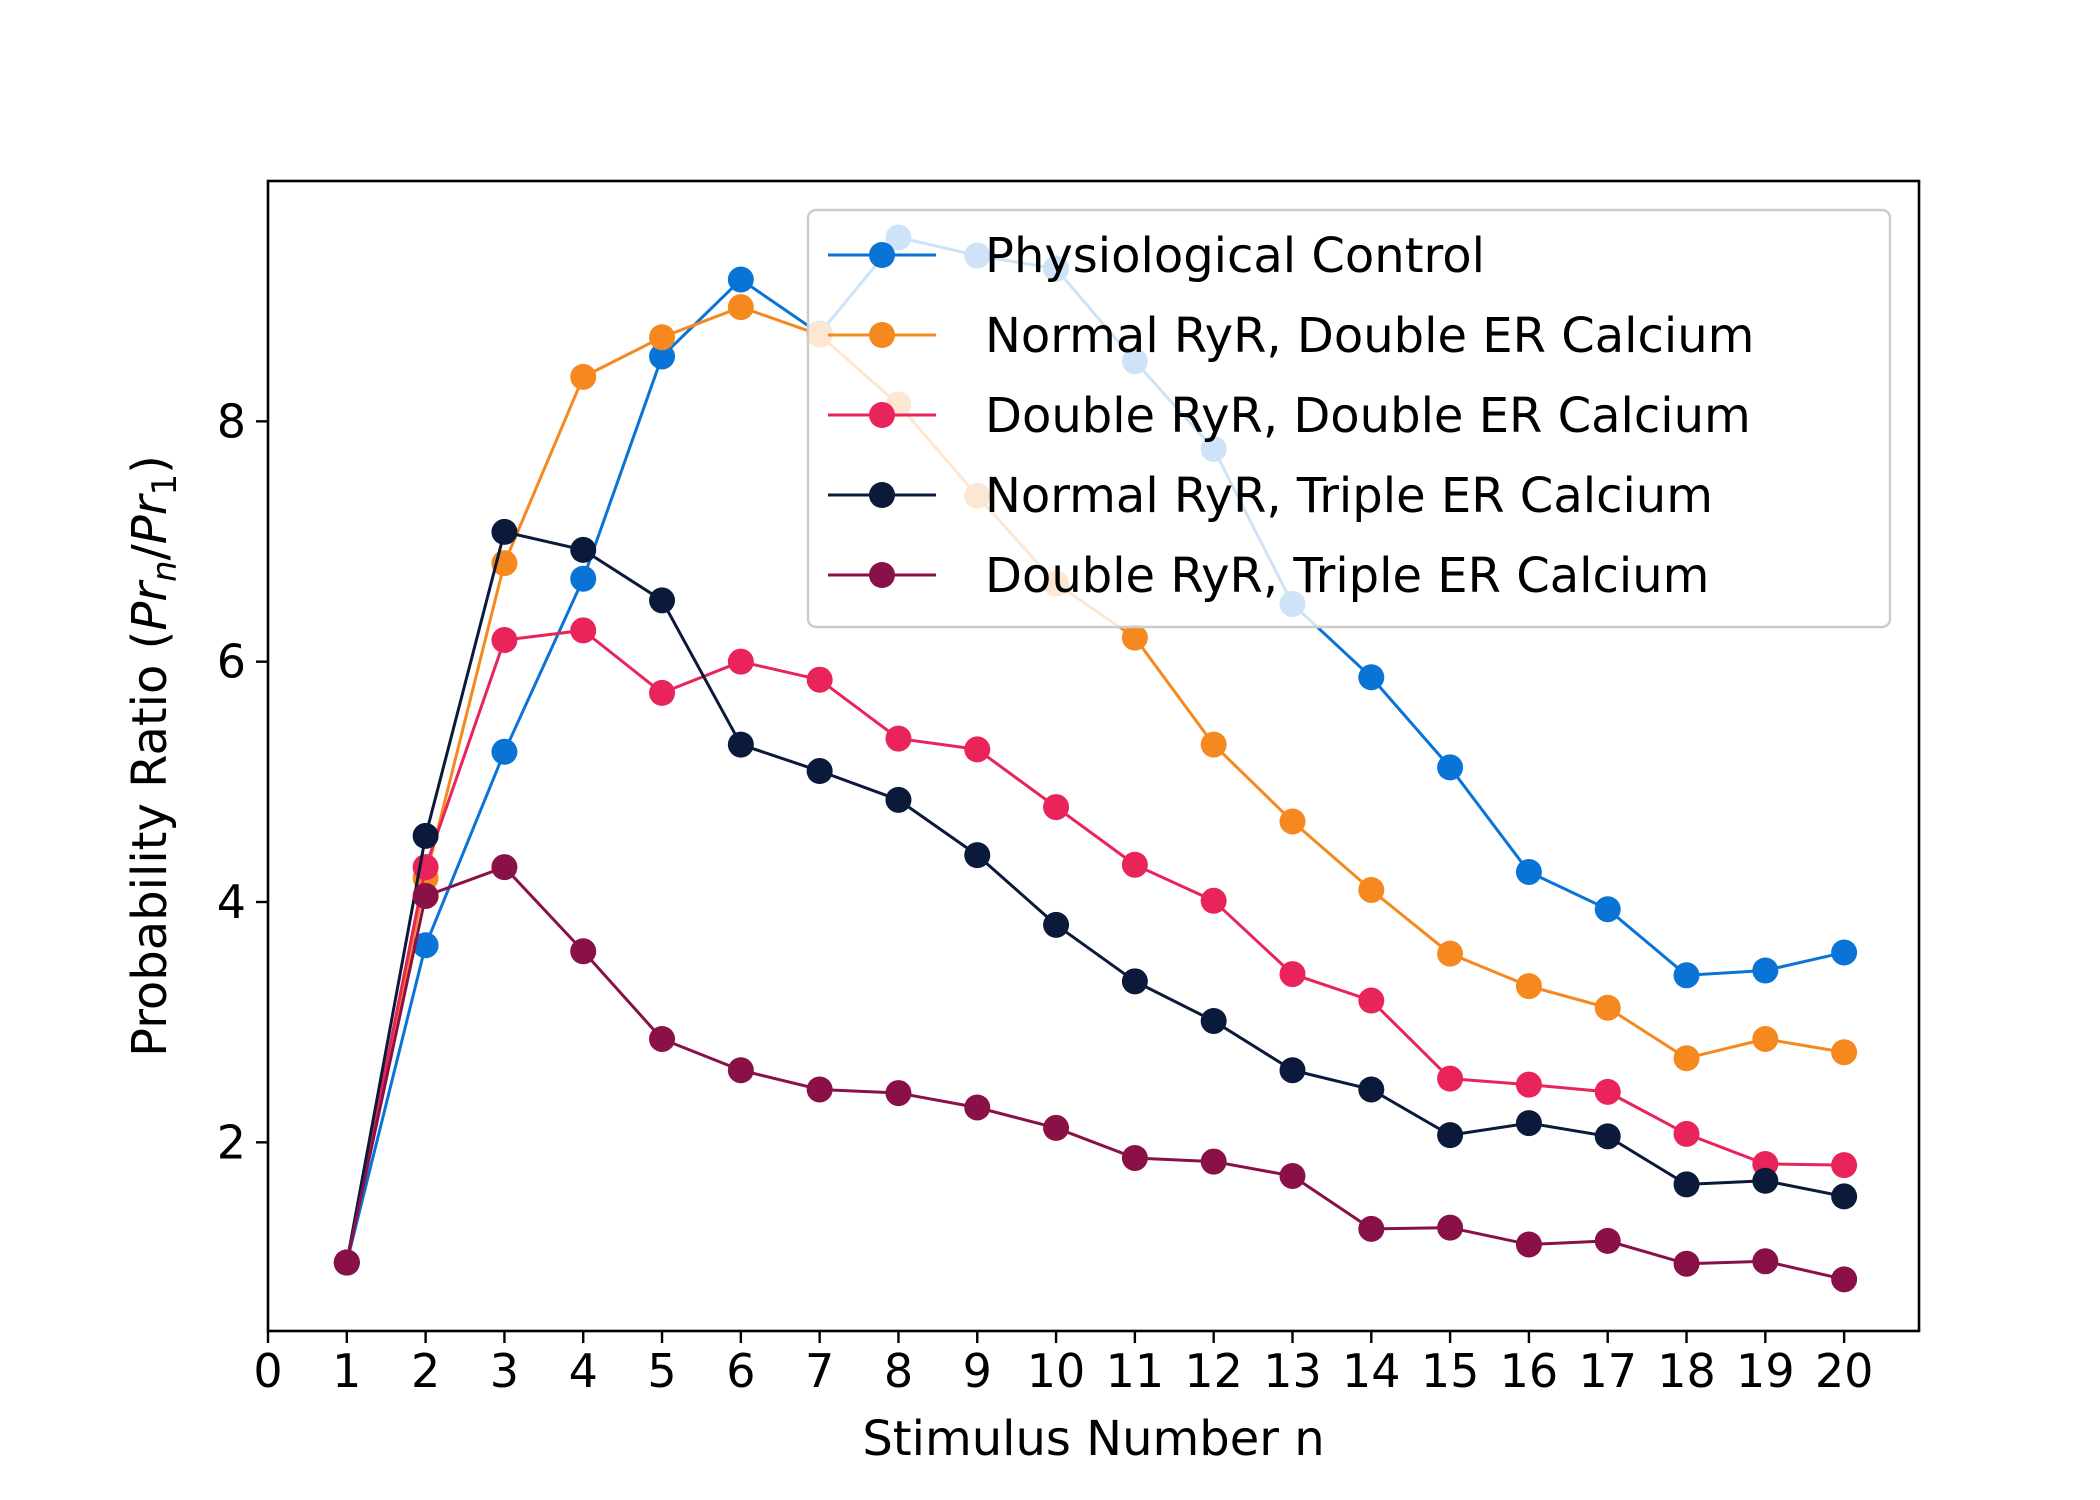 The image size is (2100, 1500). I want to click on x-tick-label: 18, so click(1686, 1371).